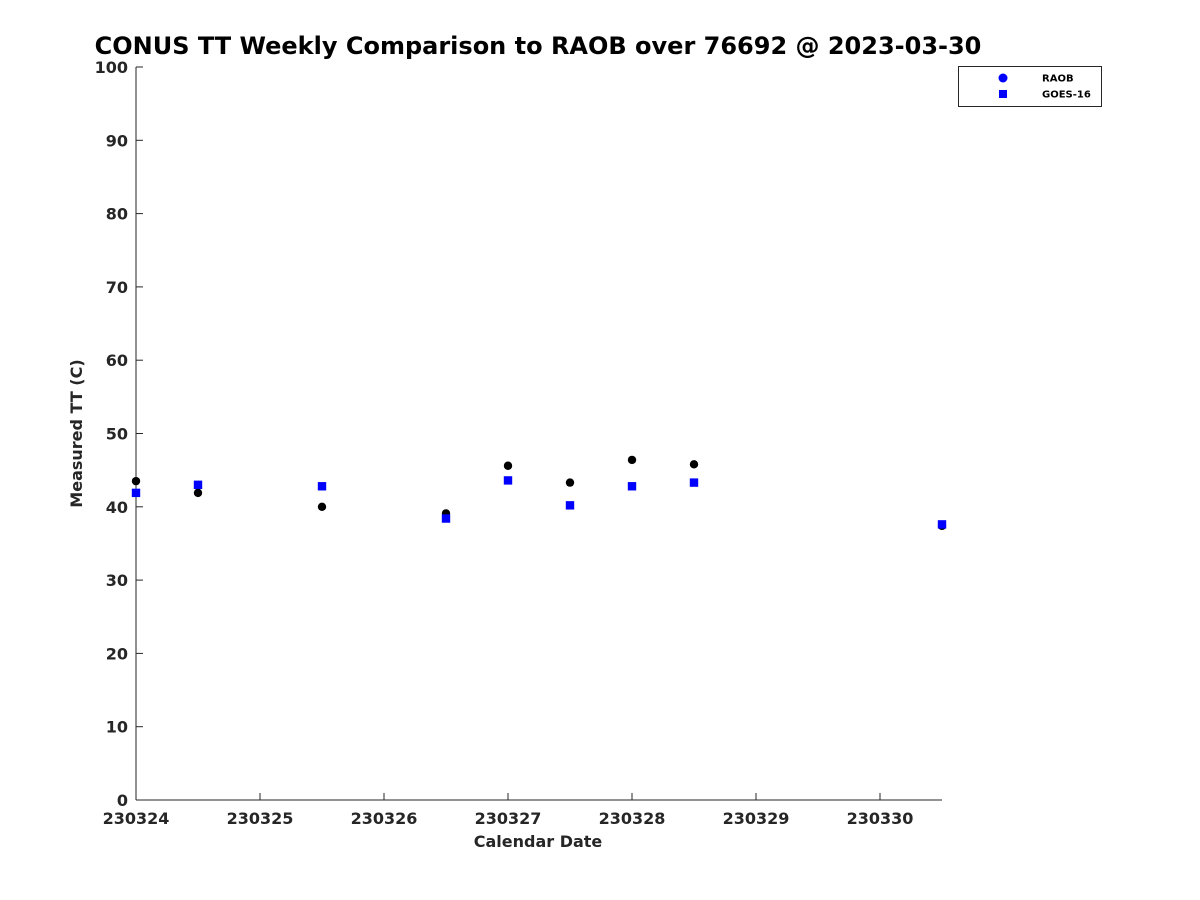 The height and width of the screenshot is (900, 1200). I want to click on y-tick-label: 50, so click(117, 434).